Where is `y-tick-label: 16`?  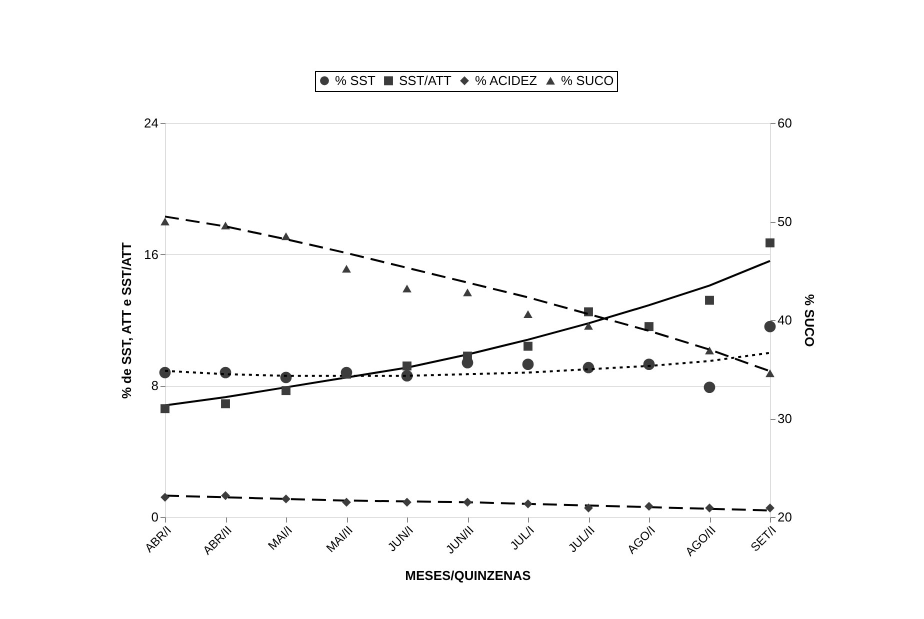
y-tick-label: 16 is located at coordinates (151, 254).